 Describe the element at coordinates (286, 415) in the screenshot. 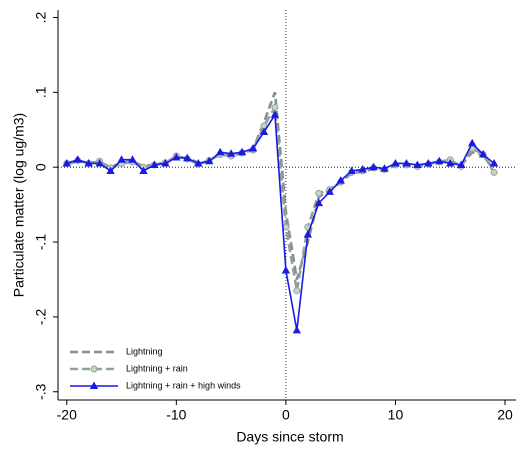

I see `x-tick-label: 0` at that location.